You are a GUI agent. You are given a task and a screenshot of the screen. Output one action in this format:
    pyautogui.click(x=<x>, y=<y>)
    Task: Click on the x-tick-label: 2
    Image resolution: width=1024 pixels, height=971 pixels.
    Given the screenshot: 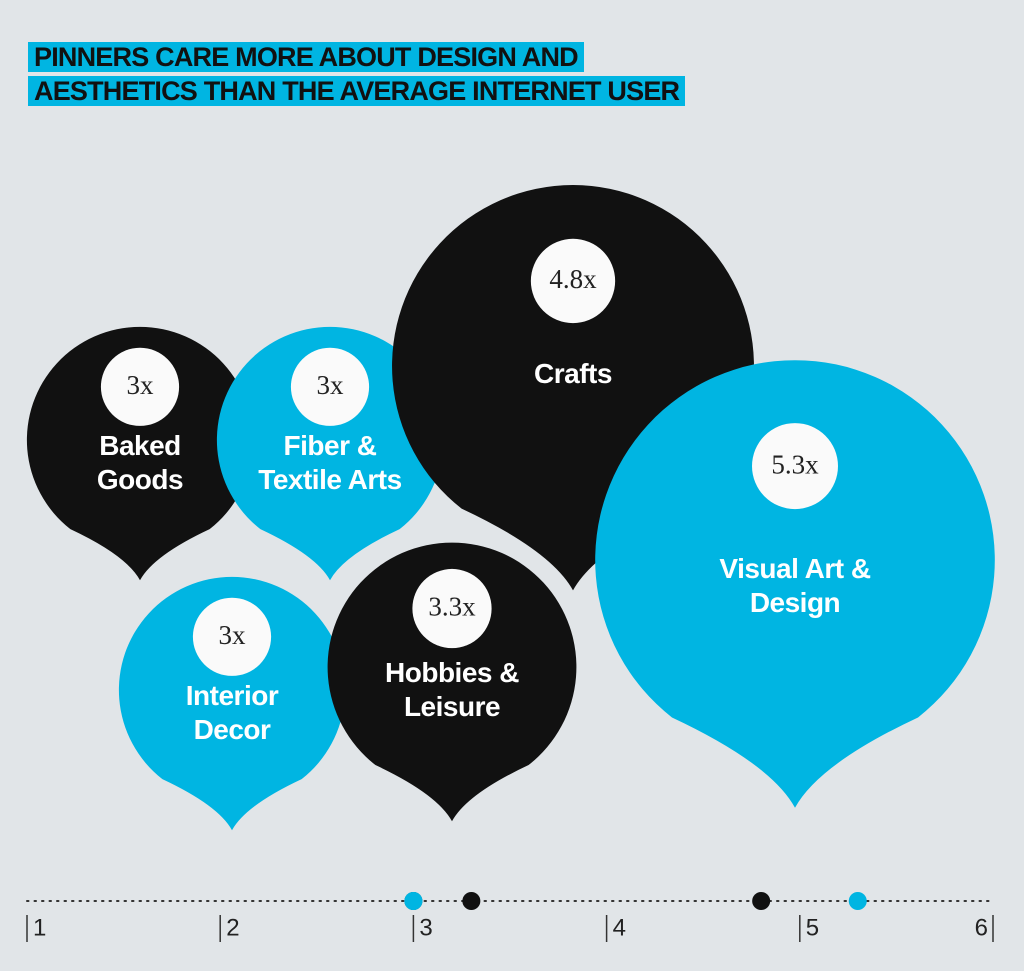 What is the action you would take?
    pyautogui.click(x=232, y=927)
    